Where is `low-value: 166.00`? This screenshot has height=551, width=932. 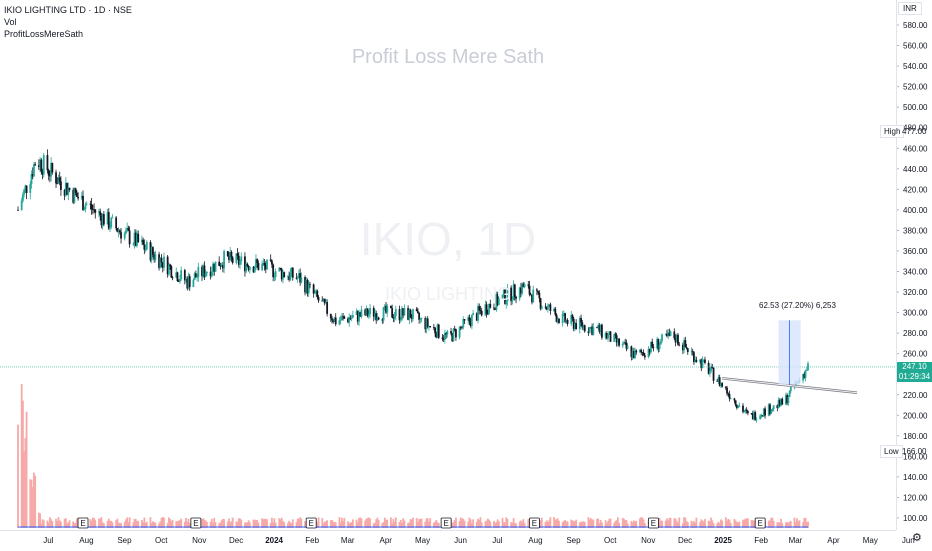
low-value: 166.00 is located at coordinates (914, 451).